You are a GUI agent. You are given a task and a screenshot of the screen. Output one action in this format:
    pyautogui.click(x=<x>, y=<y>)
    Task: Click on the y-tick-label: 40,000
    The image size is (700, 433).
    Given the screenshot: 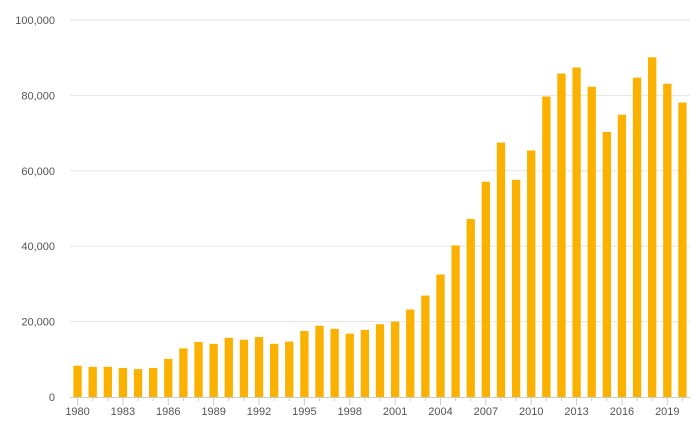 What is the action you would take?
    pyautogui.click(x=38, y=247)
    